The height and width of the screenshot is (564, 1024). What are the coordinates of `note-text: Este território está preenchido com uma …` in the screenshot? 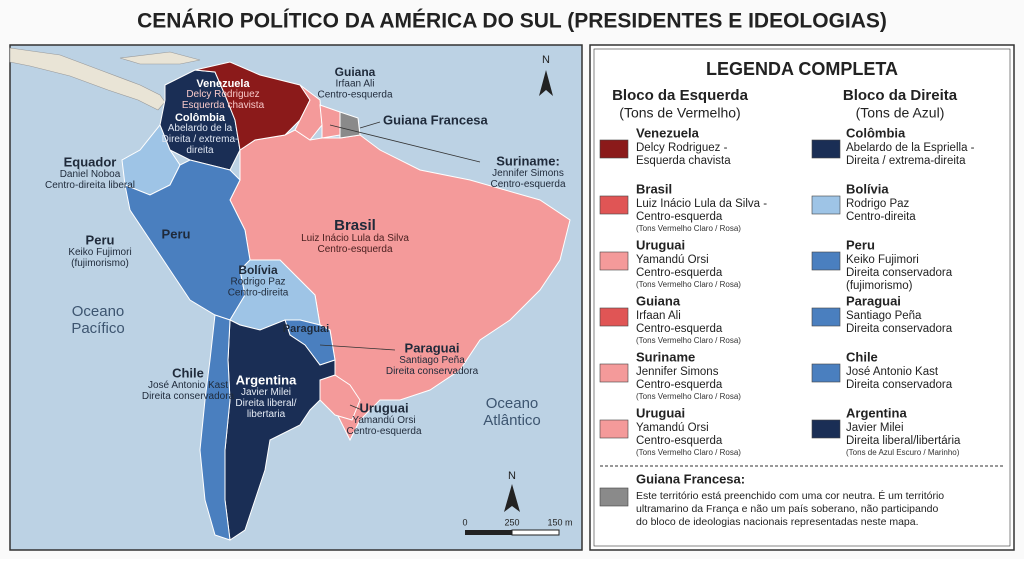 It's located at (790, 495).